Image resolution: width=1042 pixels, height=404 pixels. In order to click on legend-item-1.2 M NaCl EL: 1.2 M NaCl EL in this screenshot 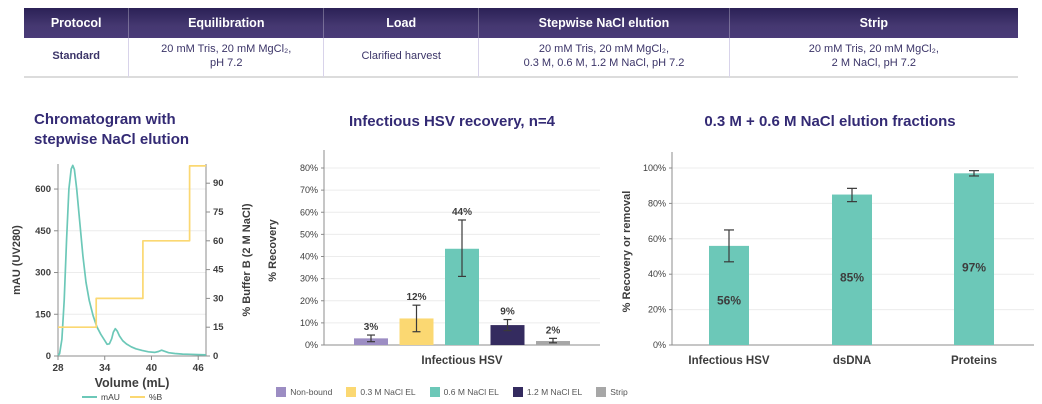, I will do `click(547, 392)`.